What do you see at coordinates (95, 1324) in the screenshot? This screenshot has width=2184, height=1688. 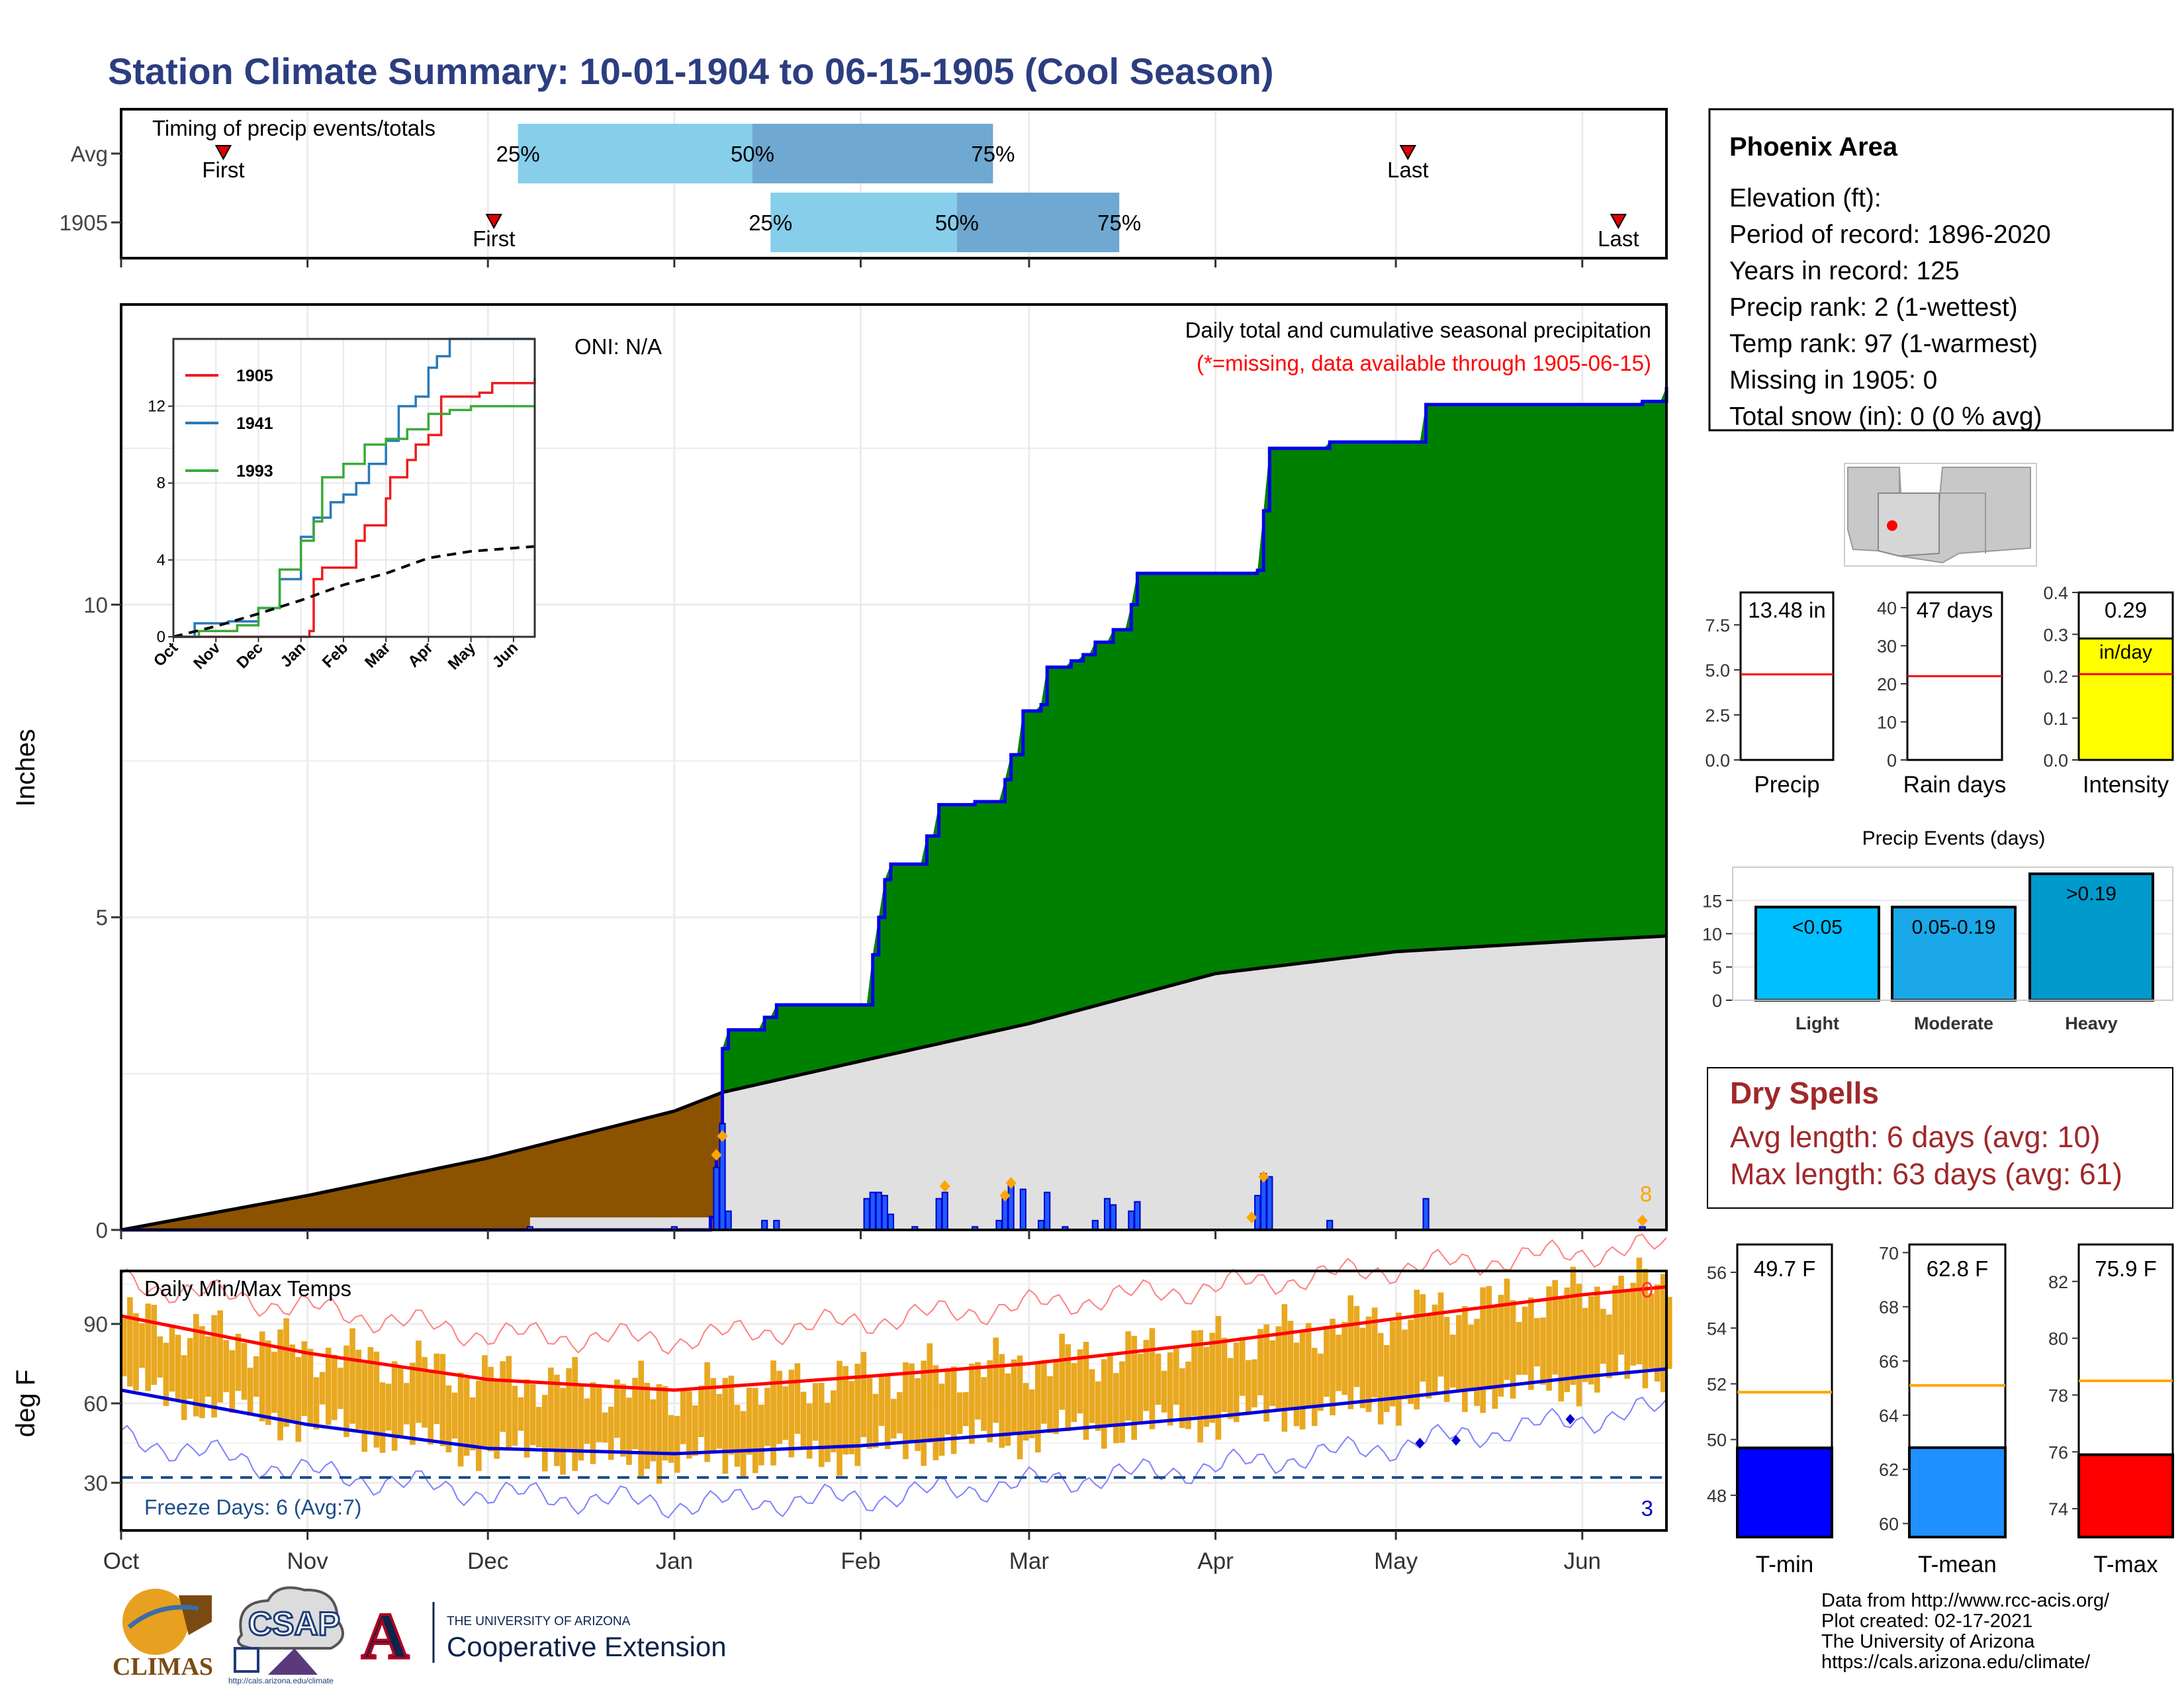 I see `y-tick-label: 90` at bounding box center [95, 1324].